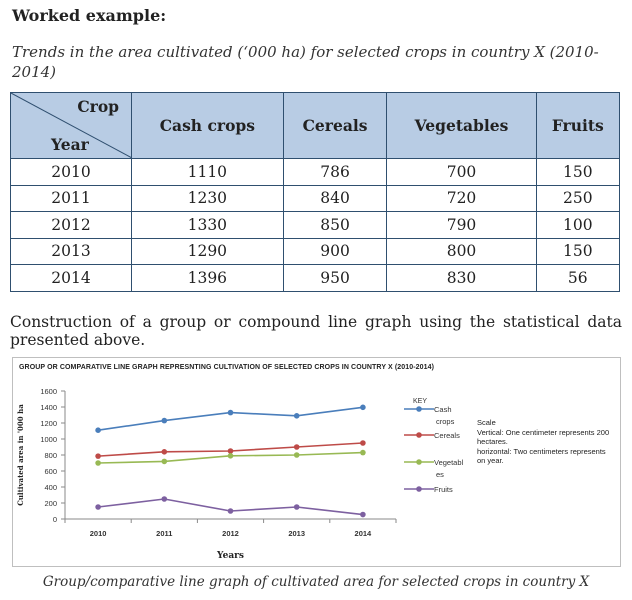  What do you see at coordinates (207, 198) in the screenshot?
I see `table-cell: 1230` at bounding box center [207, 198].